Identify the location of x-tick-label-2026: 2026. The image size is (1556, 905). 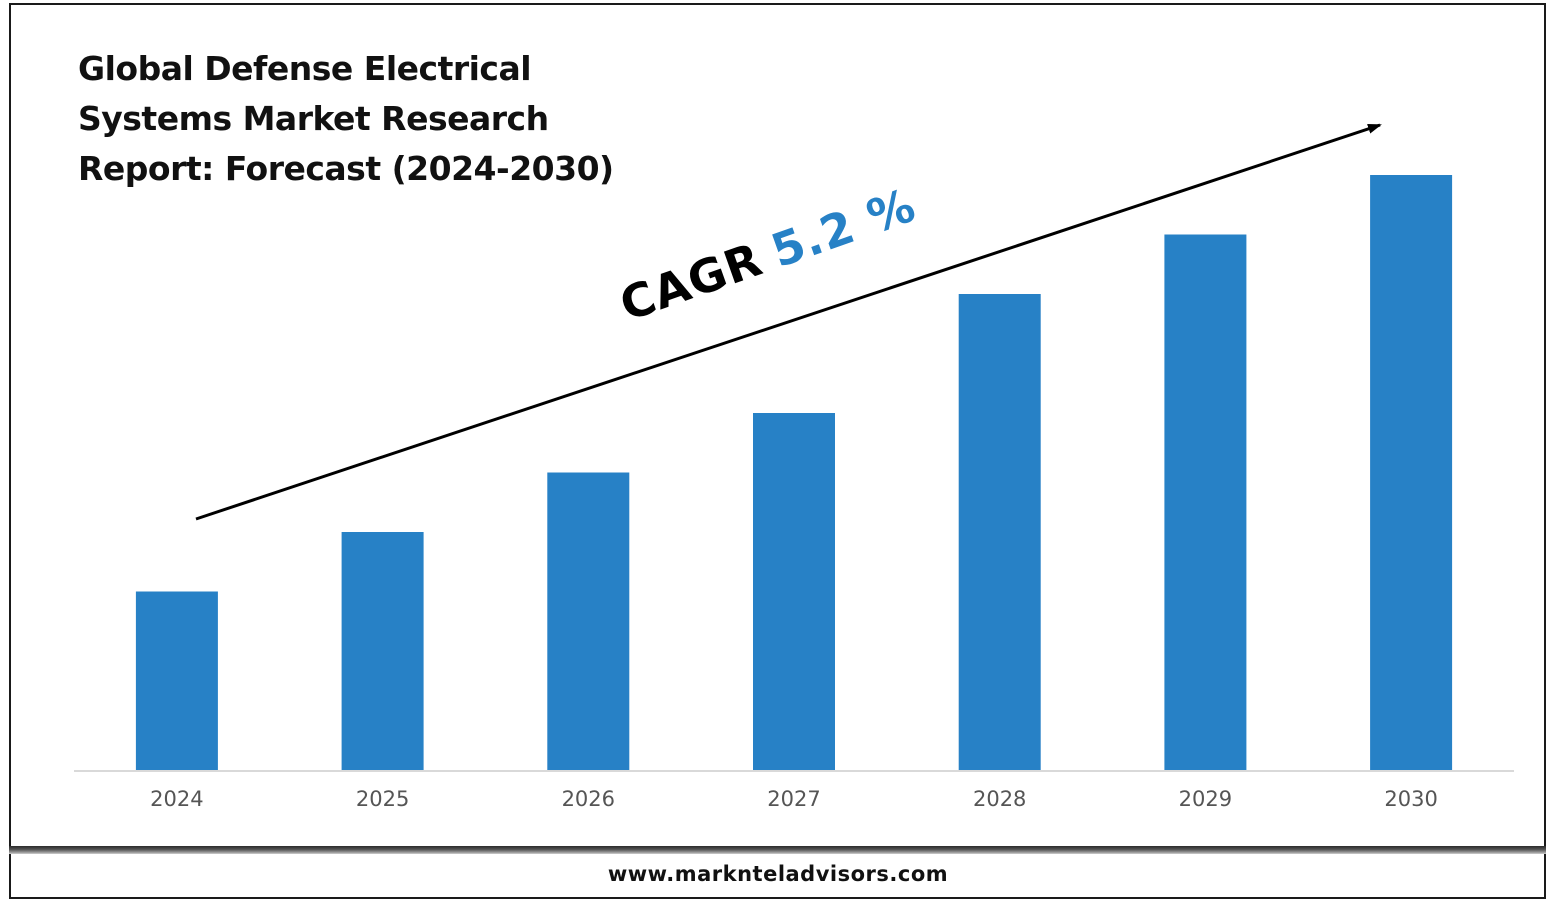
(588, 799).